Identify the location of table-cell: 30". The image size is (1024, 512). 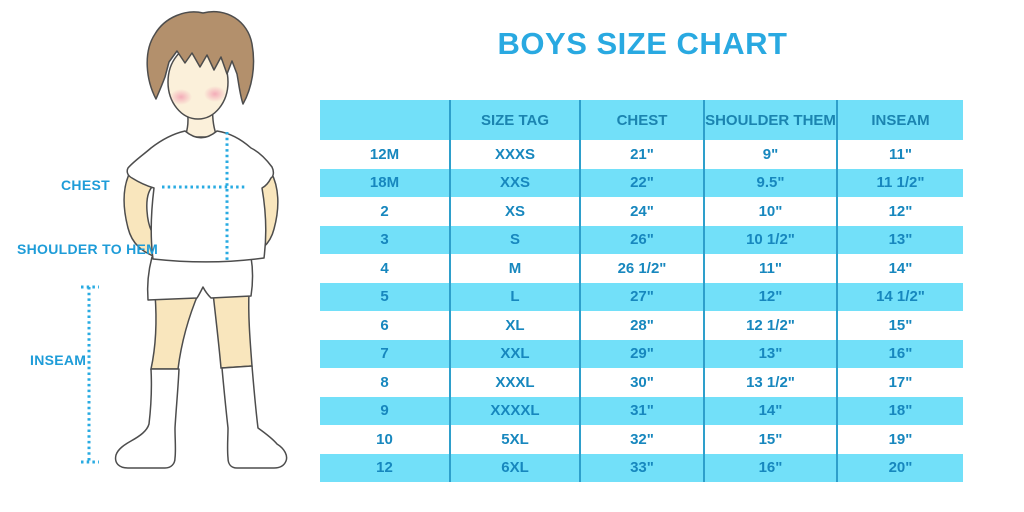
(641, 382).